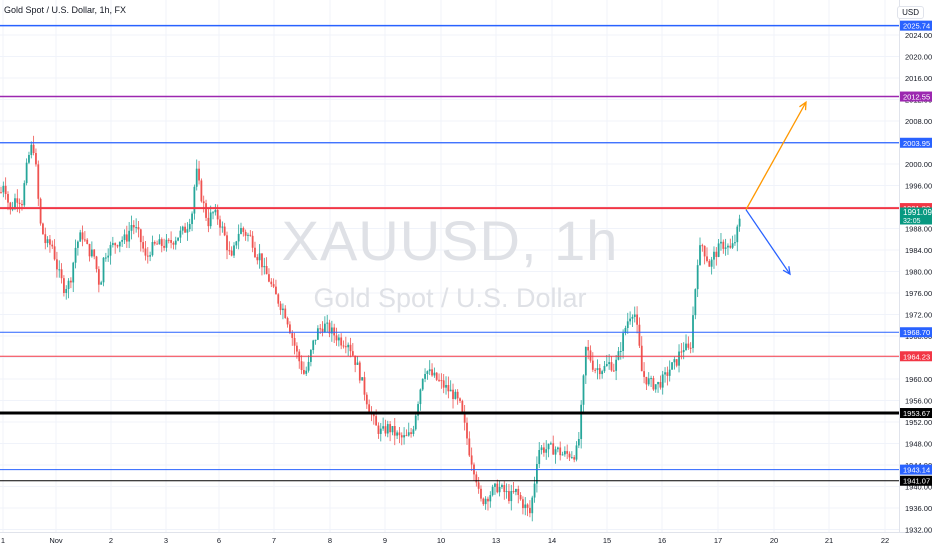  Describe the element at coordinates (662, 540) in the screenshot. I see `x-tick-label: 16` at that location.